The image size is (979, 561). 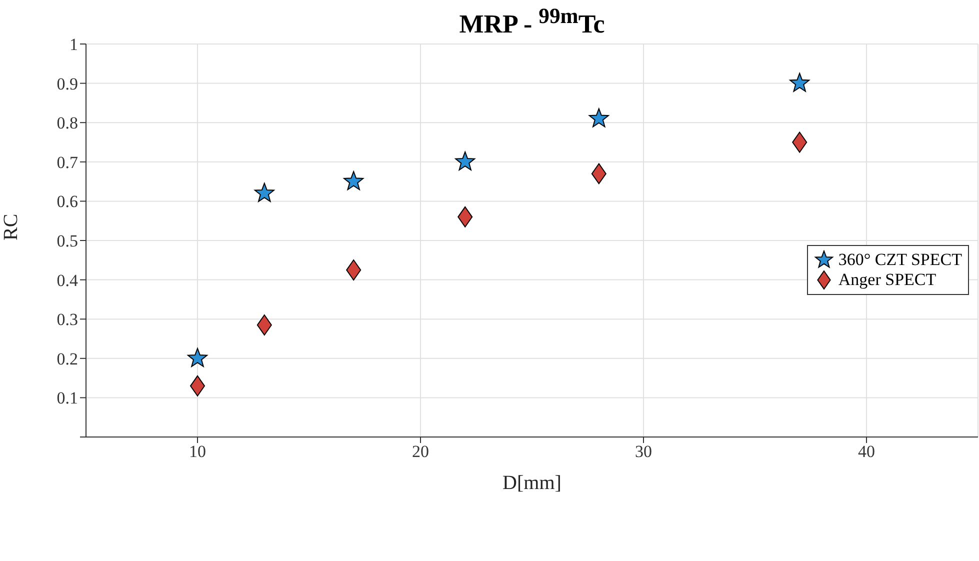 What do you see at coordinates (67, 320) in the screenshot?
I see `y-tick-label: 0.3` at bounding box center [67, 320].